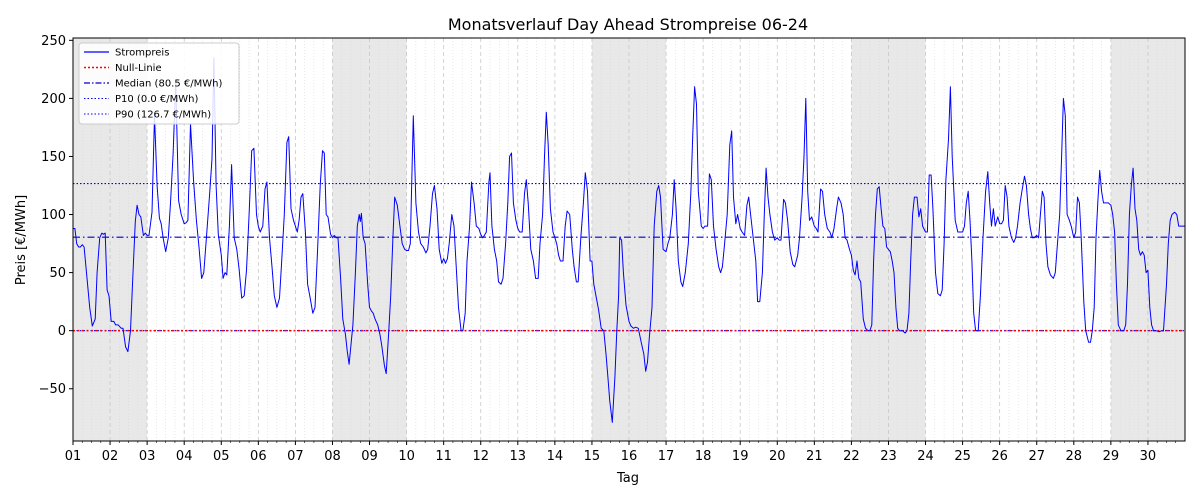  Describe the element at coordinates (703, 456) in the screenshot. I see `x-tick-label: 18` at that location.